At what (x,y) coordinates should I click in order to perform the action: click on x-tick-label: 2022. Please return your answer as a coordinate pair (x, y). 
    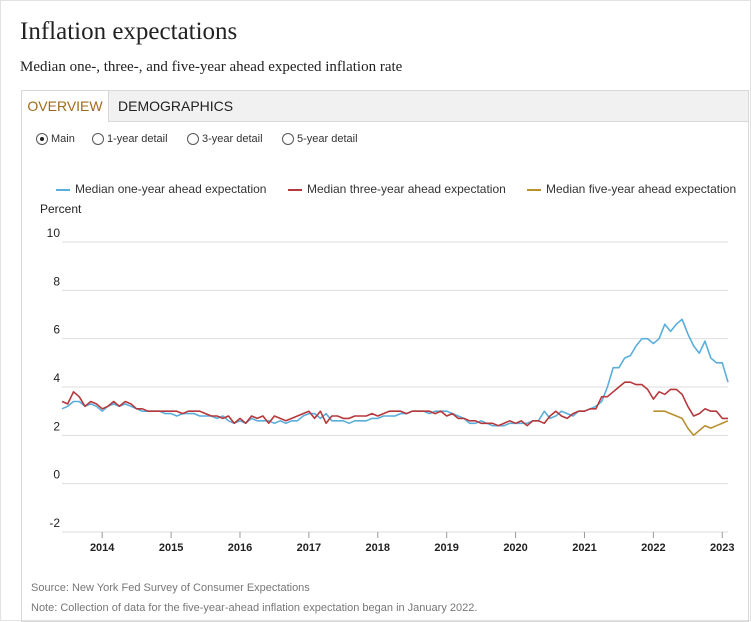
    Looking at the image, I should click on (653, 548).